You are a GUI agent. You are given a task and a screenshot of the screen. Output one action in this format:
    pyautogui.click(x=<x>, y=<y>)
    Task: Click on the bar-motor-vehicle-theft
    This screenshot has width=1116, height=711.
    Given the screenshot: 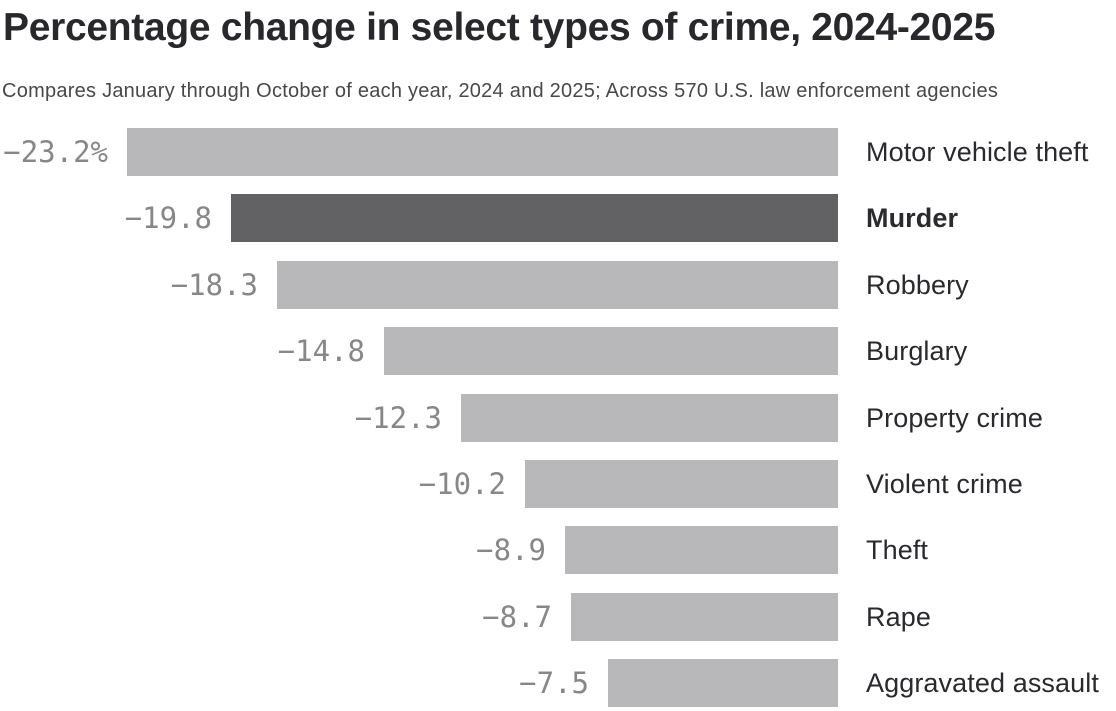 What is the action you would take?
    pyautogui.click(x=482, y=152)
    